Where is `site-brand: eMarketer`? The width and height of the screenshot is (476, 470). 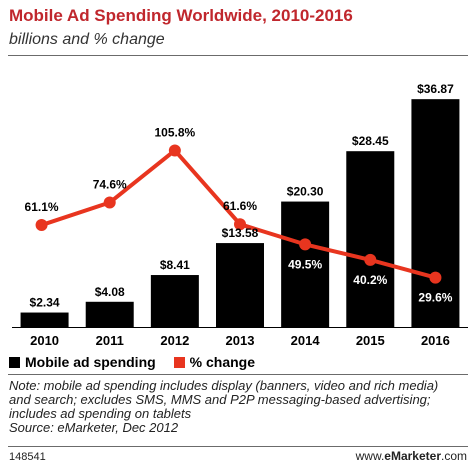 site-brand: eMarketer is located at coordinates (412, 456).